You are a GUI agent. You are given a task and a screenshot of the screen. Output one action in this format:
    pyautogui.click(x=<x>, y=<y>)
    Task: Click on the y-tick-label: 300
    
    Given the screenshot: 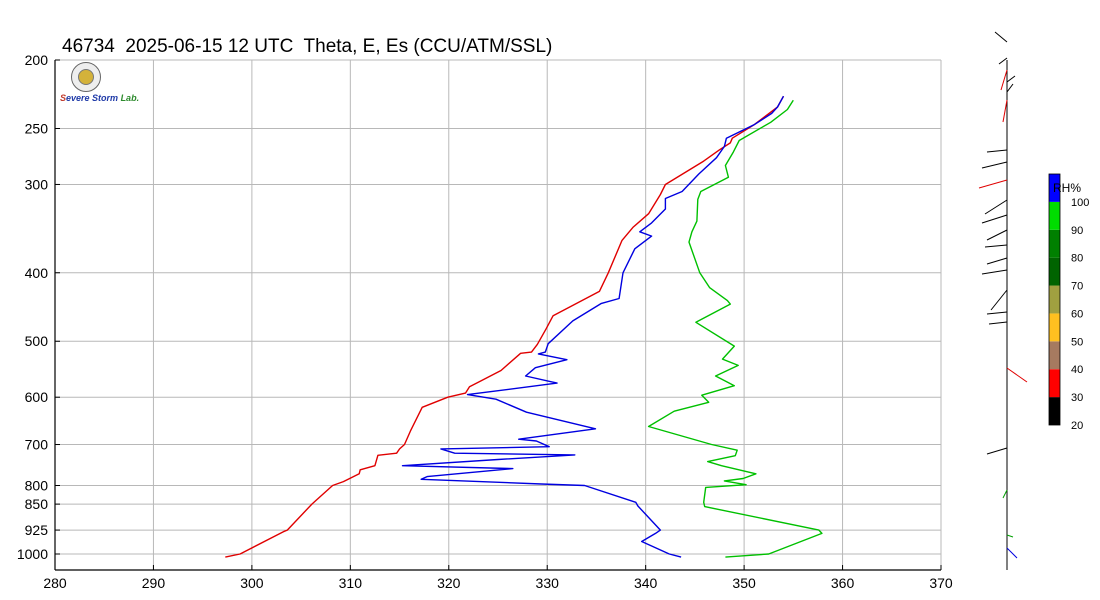 What is the action you would take?
    pyautogui.click(x=37, y=184)
    